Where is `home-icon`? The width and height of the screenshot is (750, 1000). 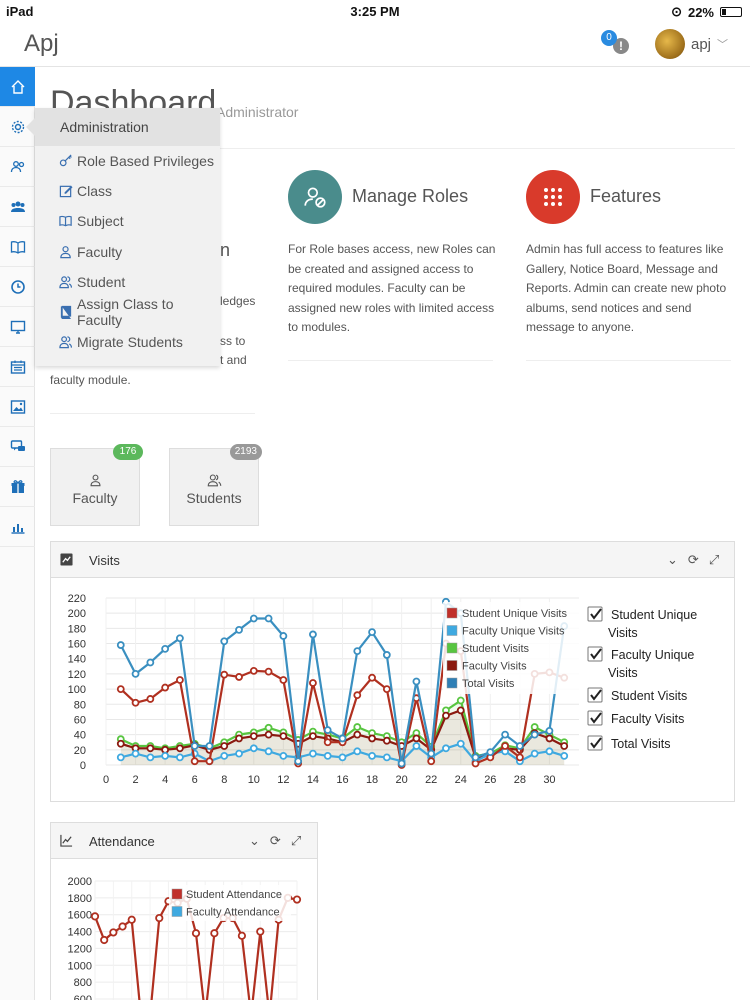
home-icon is located at coordinates (17, 86).